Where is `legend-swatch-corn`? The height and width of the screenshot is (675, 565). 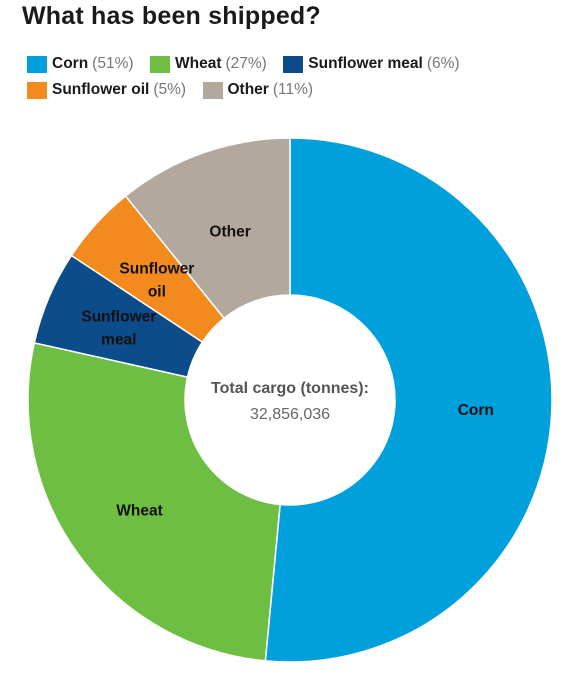
legend-swatch-corn is located at coordinates (37, 64).